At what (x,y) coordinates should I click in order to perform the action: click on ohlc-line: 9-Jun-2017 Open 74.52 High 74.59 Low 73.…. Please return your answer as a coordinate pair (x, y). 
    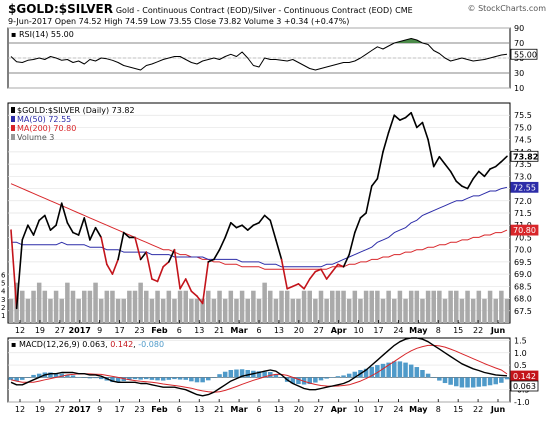
    Looking at the image, I should click on (178, 21).